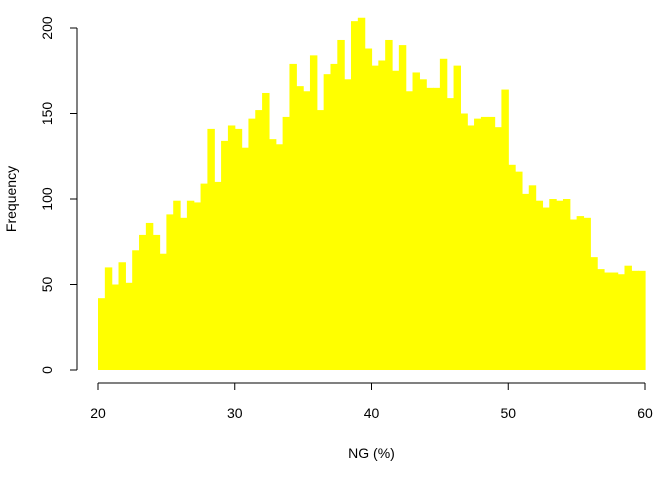  Describe the element at coordinates (235, 413) in the screenshot. I see `x-tick-label: 30` at that location.